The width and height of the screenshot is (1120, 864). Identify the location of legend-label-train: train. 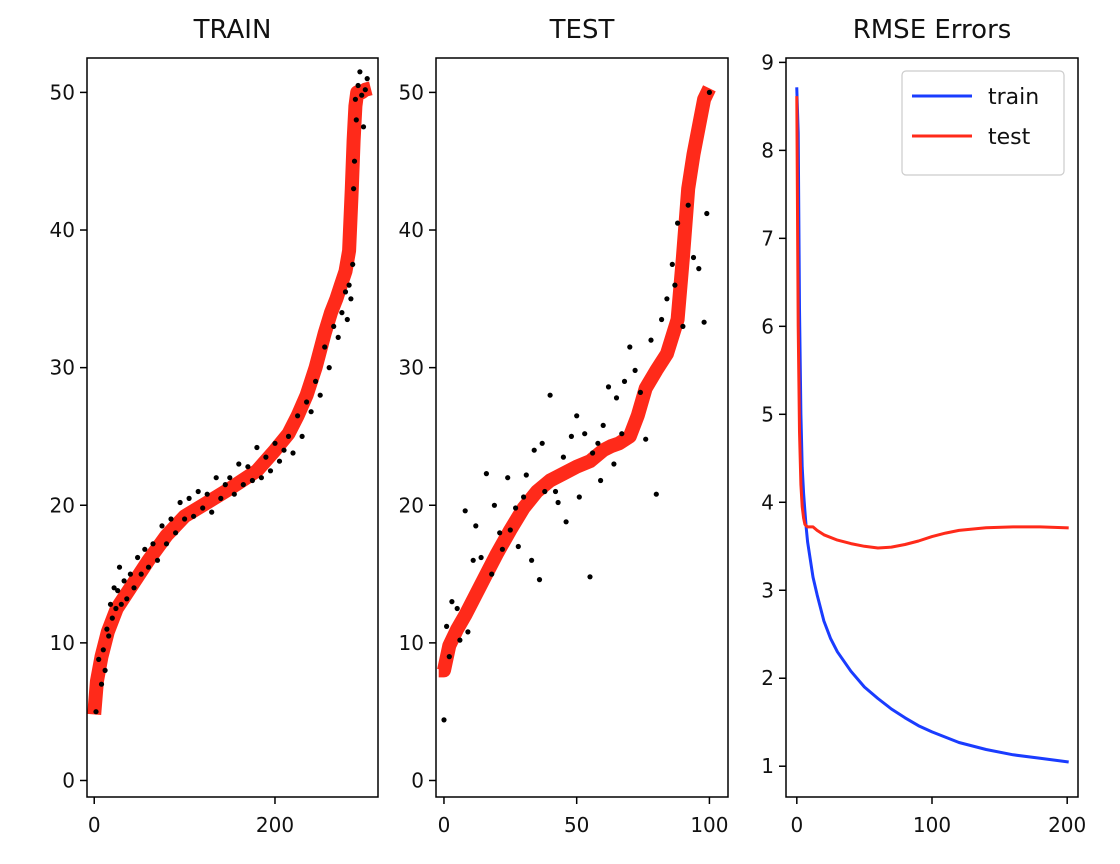
(1013, 97).